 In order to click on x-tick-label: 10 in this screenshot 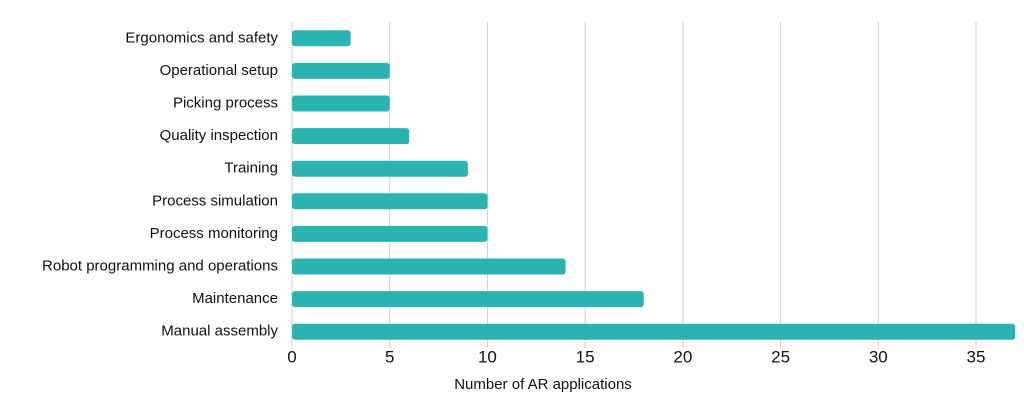, I will do `click(487, 356)`.